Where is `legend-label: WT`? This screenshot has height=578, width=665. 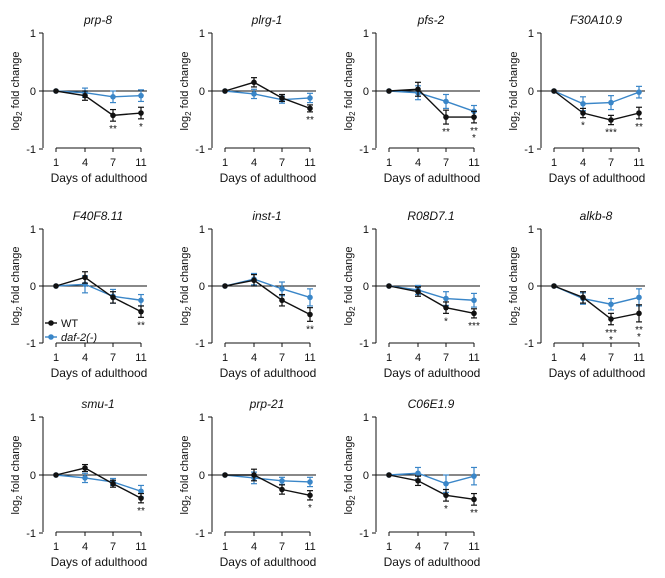 legend-label: WT is located at coordinates (69, 324).